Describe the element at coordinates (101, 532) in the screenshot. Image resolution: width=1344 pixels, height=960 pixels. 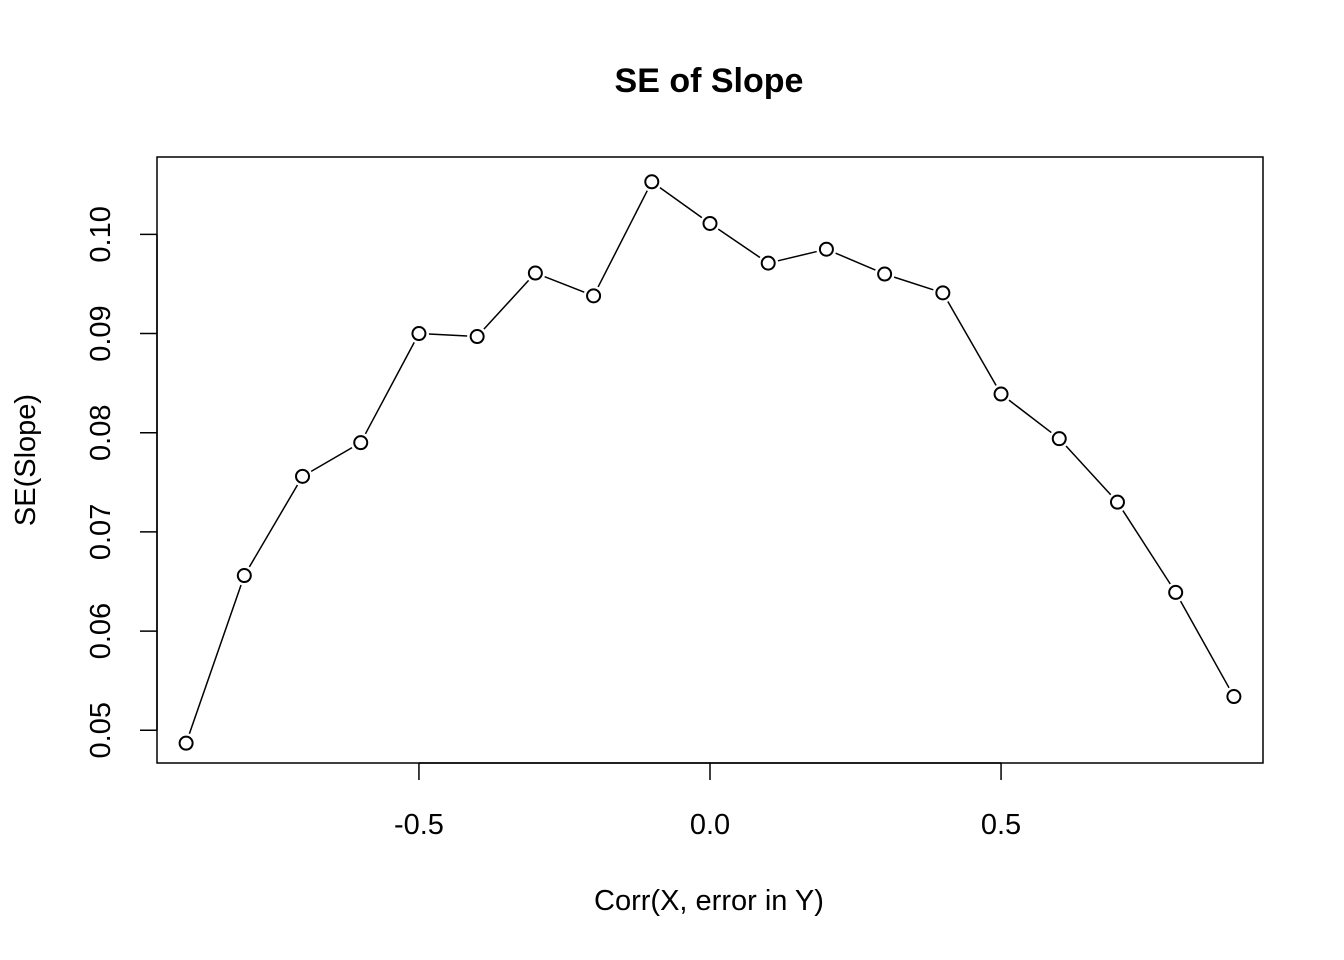
I see `y-tick-label: 0.07` at that location.